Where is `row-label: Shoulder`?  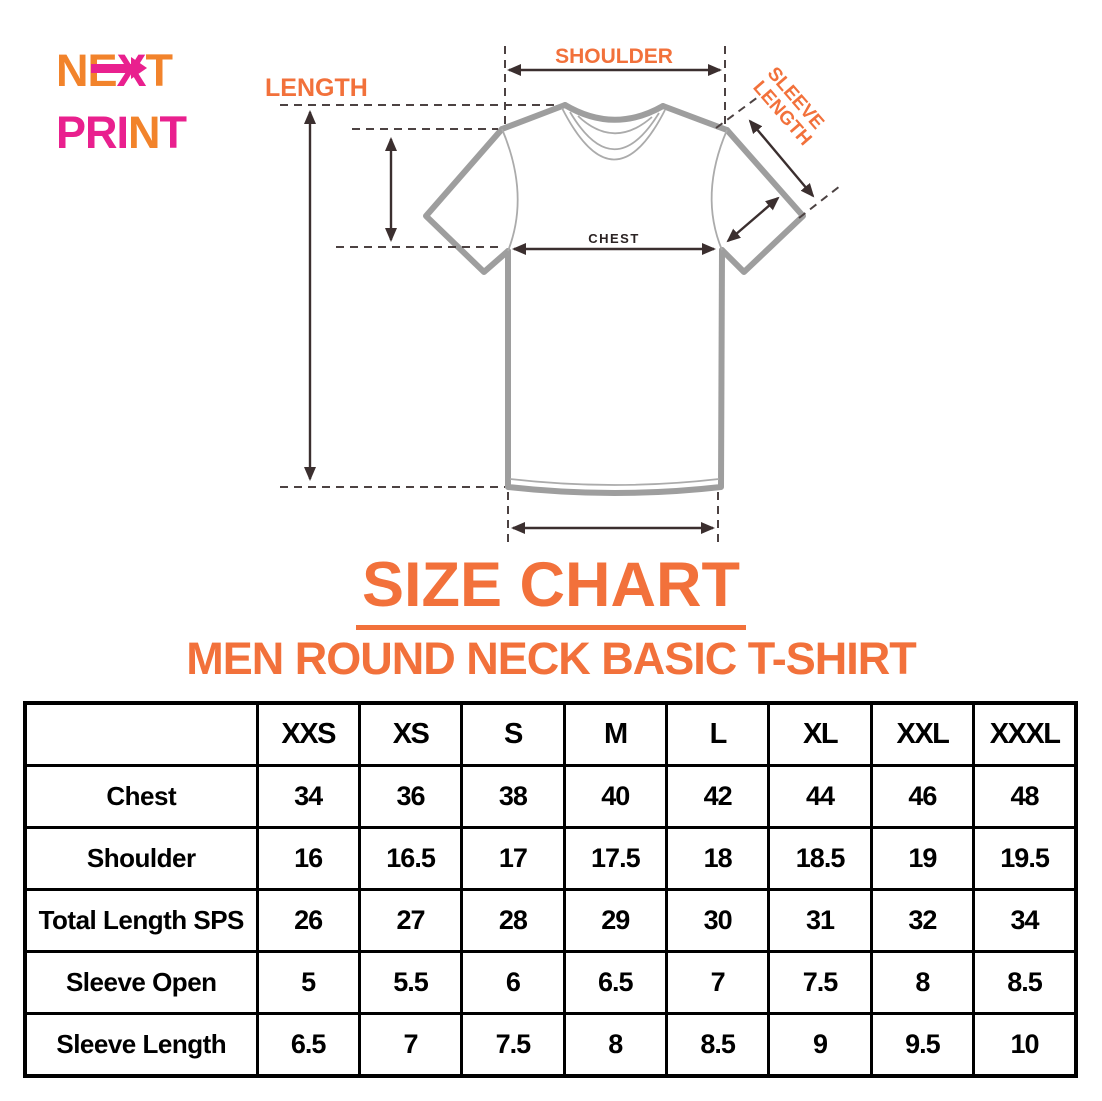 row-label: Shoulder is located at coordinates (141, 858).